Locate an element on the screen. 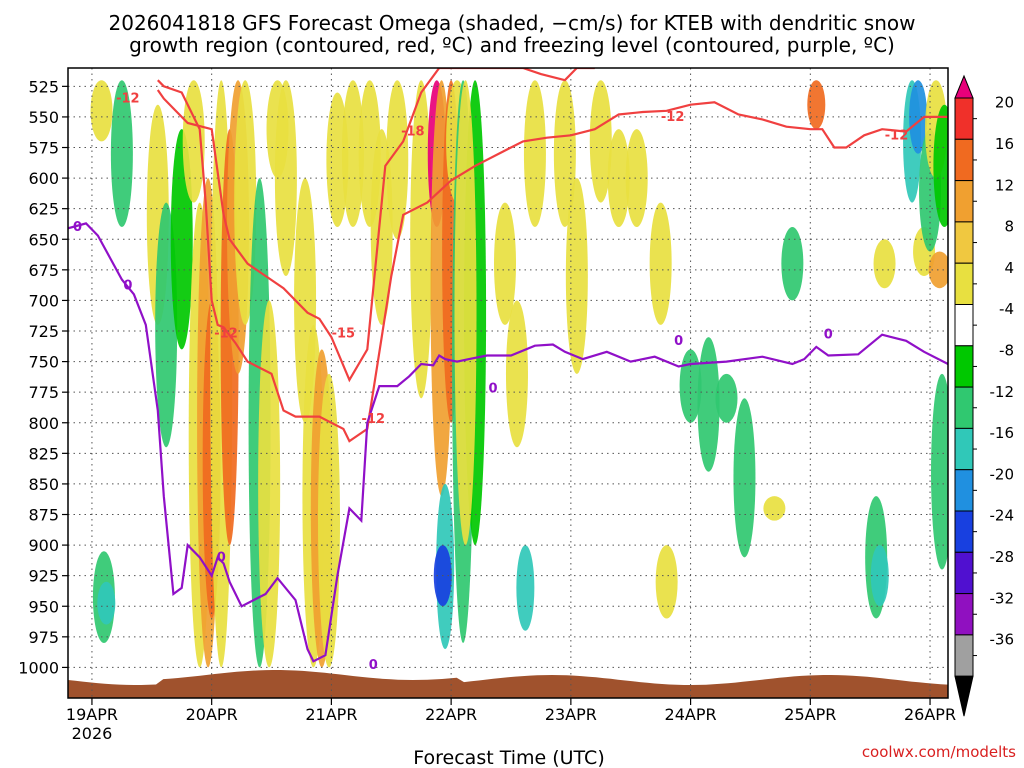 The height and width of the screenshot is (768, 1024). y-tick-label-750: 750 is located at coordinates (43, 362).